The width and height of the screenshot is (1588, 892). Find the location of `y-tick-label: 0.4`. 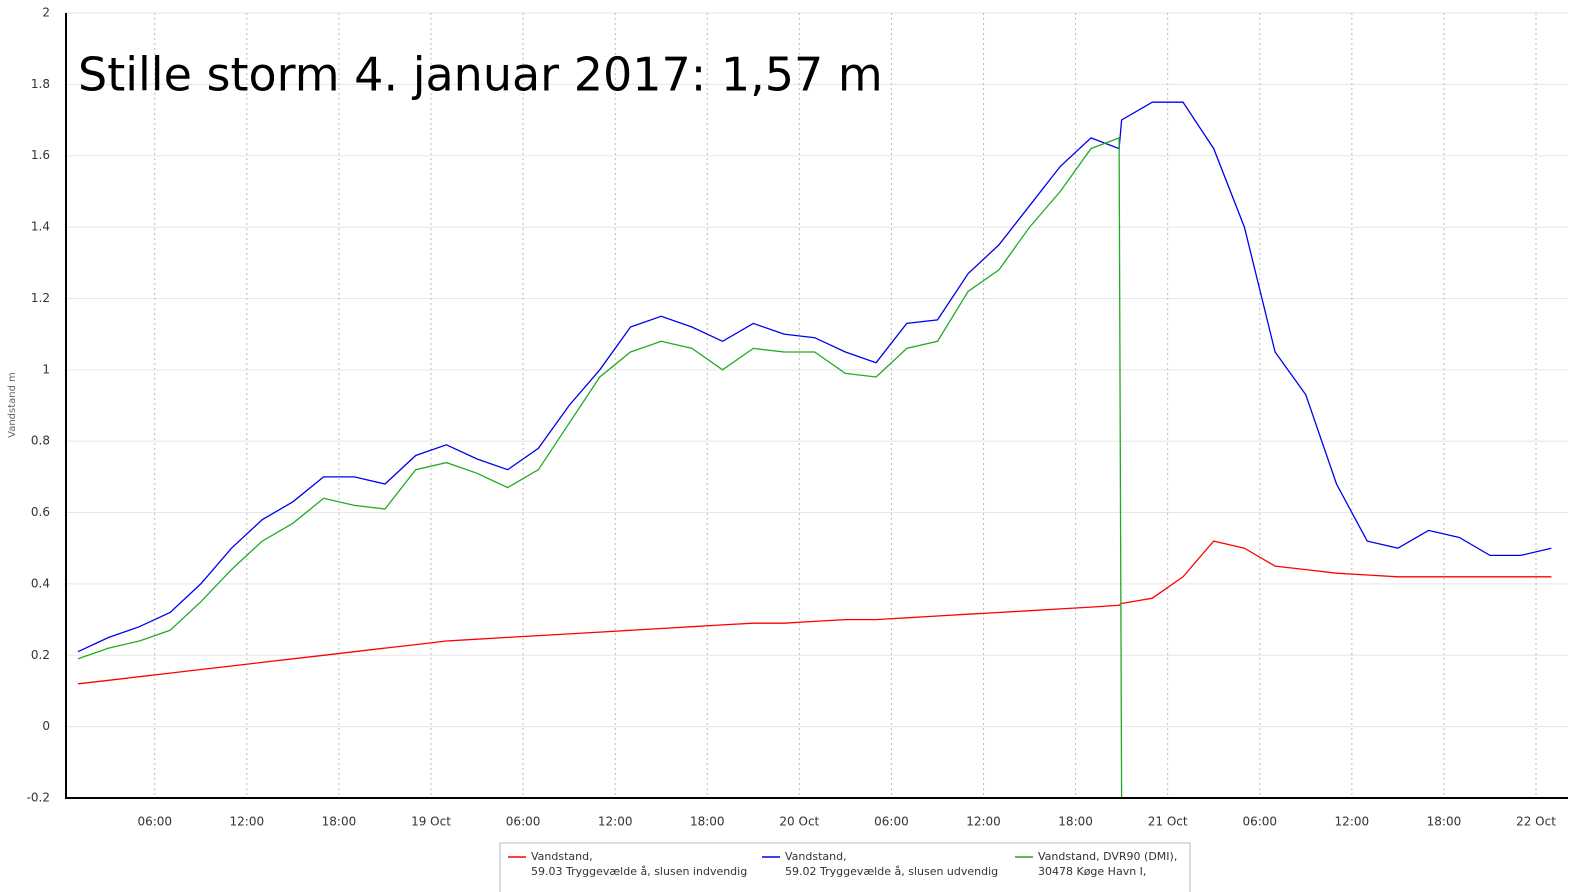

y-tick-label: 0.4 is located at coordinates (40, 583).